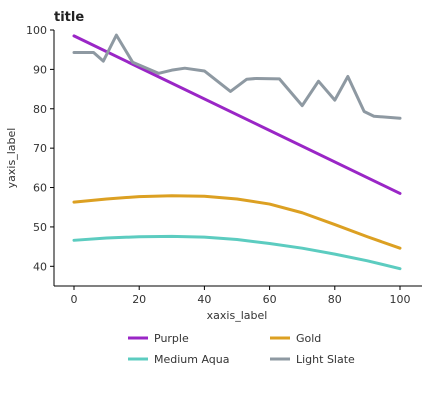 This screenshot has height=400, width=437. What do you see at coordinates (192, 359) in the screenshot?
I see `legend-label: Medium Aqua` at bounding box center [192, 359].